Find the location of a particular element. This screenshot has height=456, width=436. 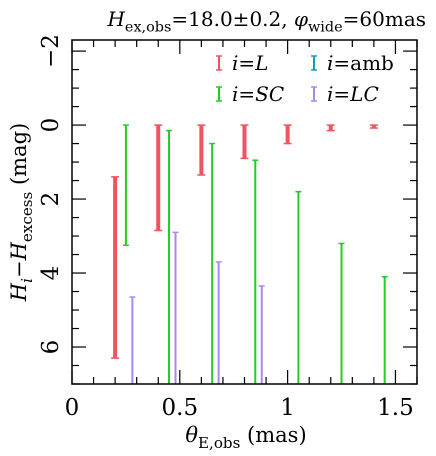

error-bar-i=L-1 is located at coordinates (158, 178).